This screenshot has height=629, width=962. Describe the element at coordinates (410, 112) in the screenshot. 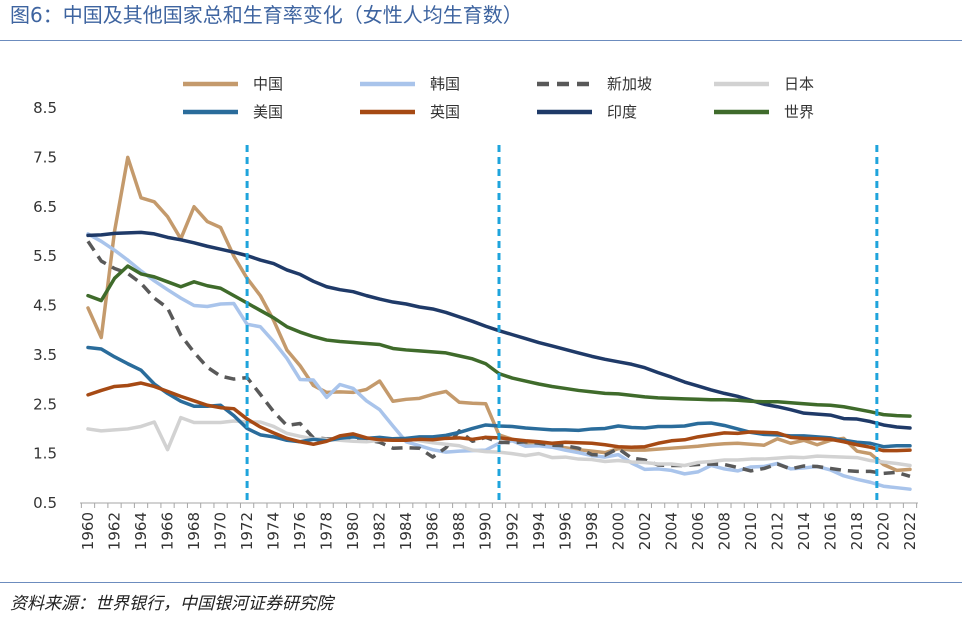

I see `legend-item-united-kingdom: 英国` at that location.